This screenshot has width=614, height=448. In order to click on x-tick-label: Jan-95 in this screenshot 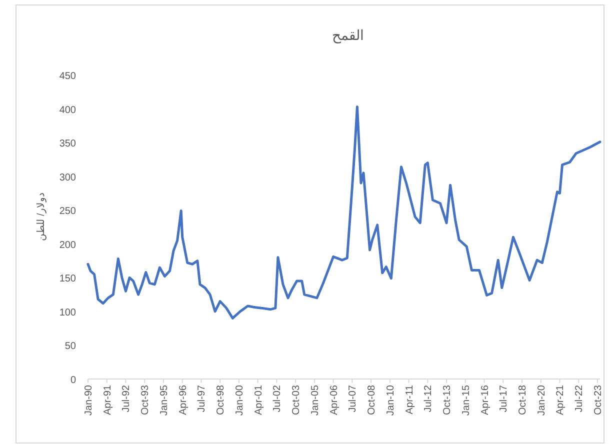, I will do `click(164, 400)`.